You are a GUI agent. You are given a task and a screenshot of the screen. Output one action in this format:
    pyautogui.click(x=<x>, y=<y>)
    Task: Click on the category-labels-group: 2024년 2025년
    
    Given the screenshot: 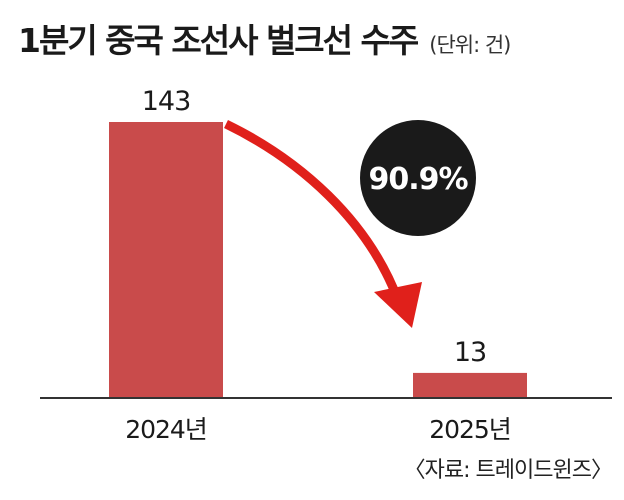 What is the action you would take?
    pyautogui.click(x=318, y=429)
    